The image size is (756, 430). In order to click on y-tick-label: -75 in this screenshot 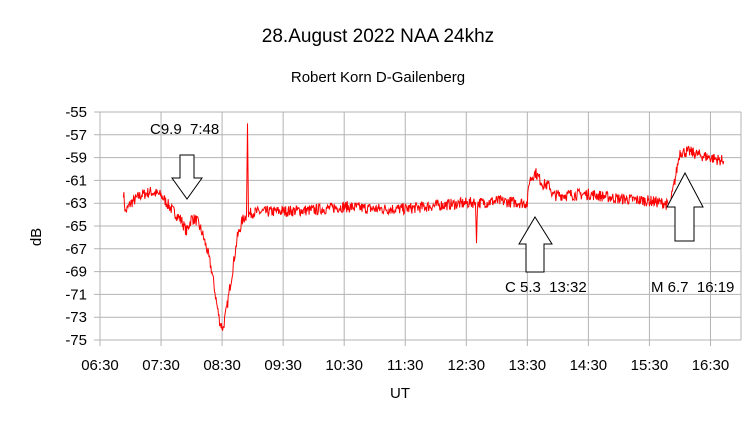, I will do `click(76, 340)`.